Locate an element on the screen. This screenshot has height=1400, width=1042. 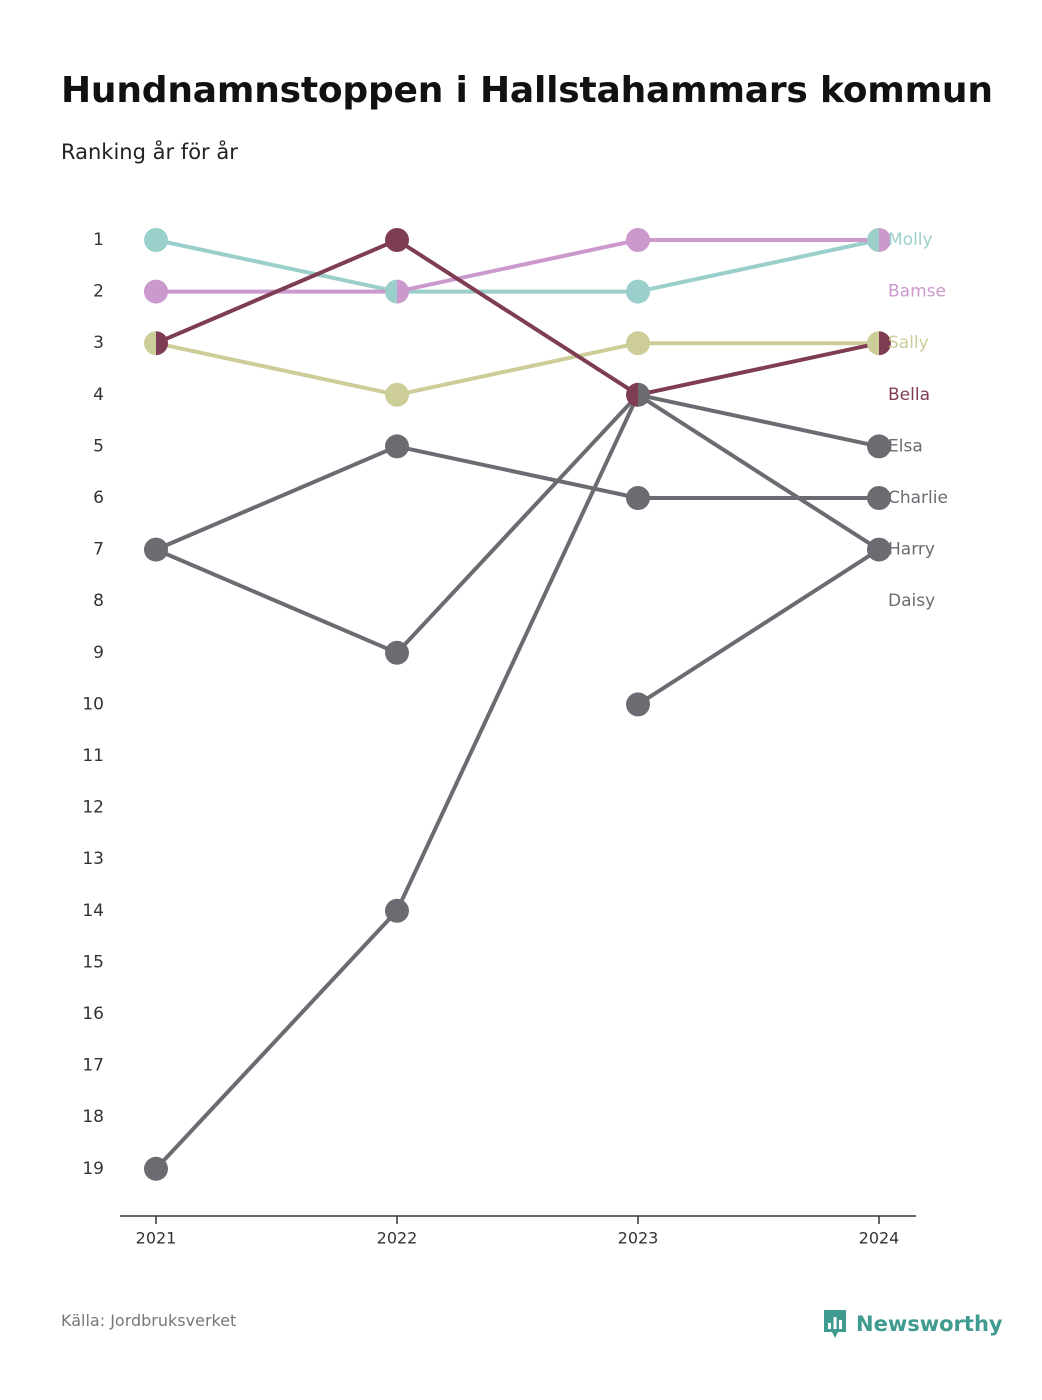
data-point-charlie-2022 is located at coordinates (397, 446).